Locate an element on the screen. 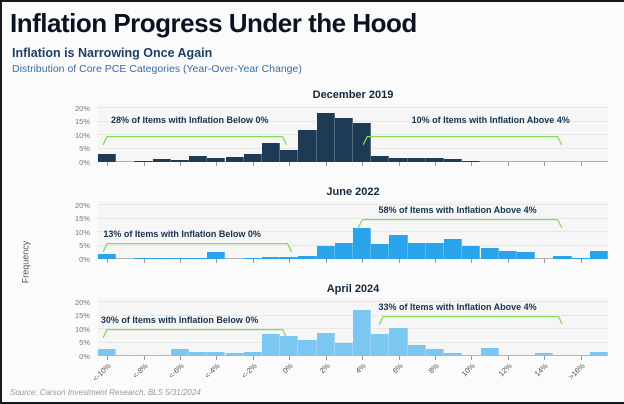 The width and height of the screenshot is (624, 404). y-axis: 20% 15% 10% 5% 0% is located at coordinates (54, 232).